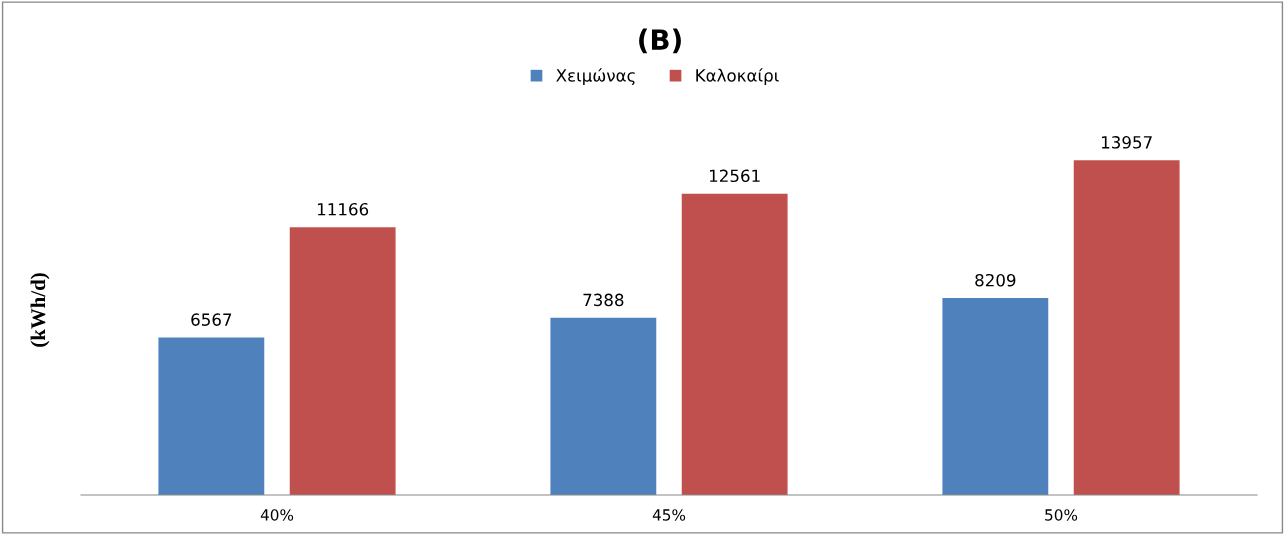 This screenshot has width=1285, height=535. I want to click on legend-label: Καλοκαίρι, so click(737, 76).